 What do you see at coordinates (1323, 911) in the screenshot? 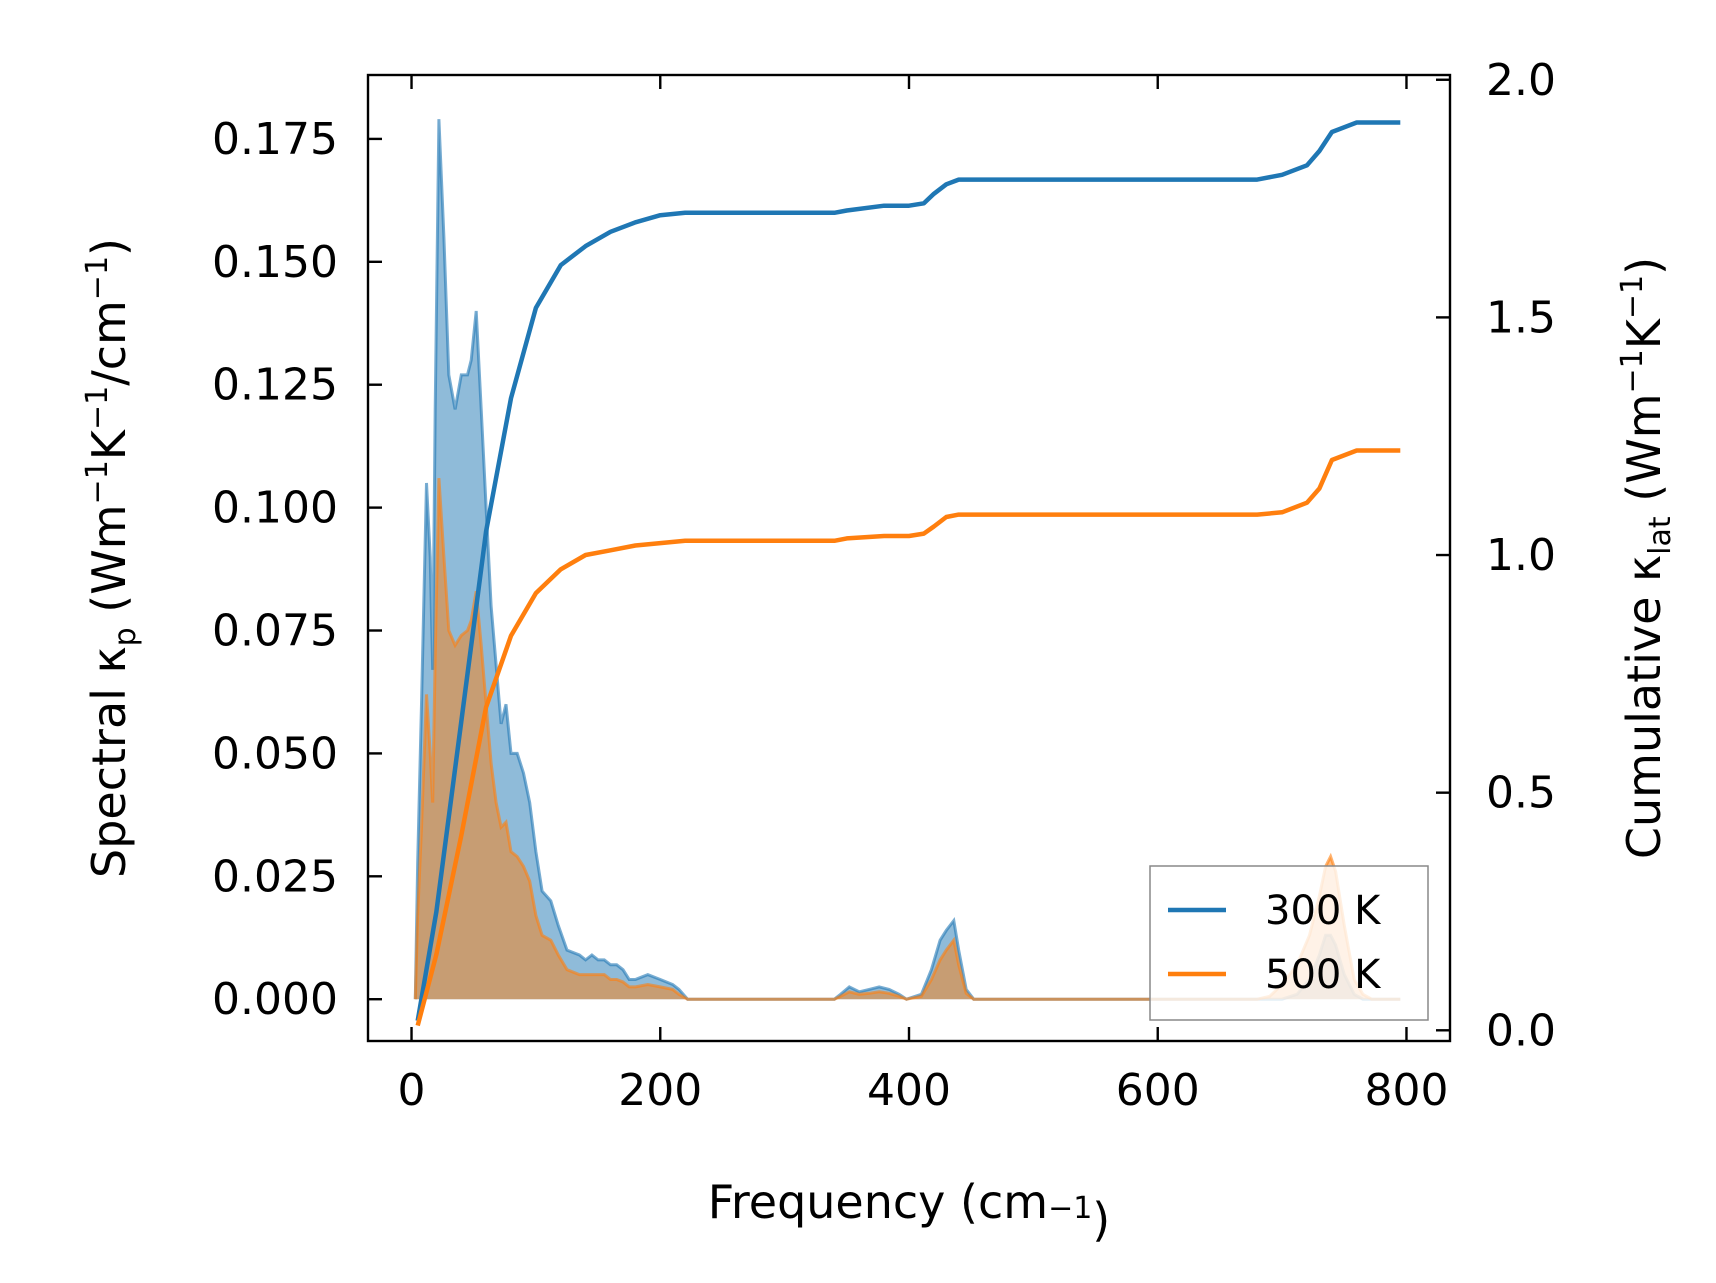
I see `legend-label-300k: 300 K` at bounding box center [1323, 911].